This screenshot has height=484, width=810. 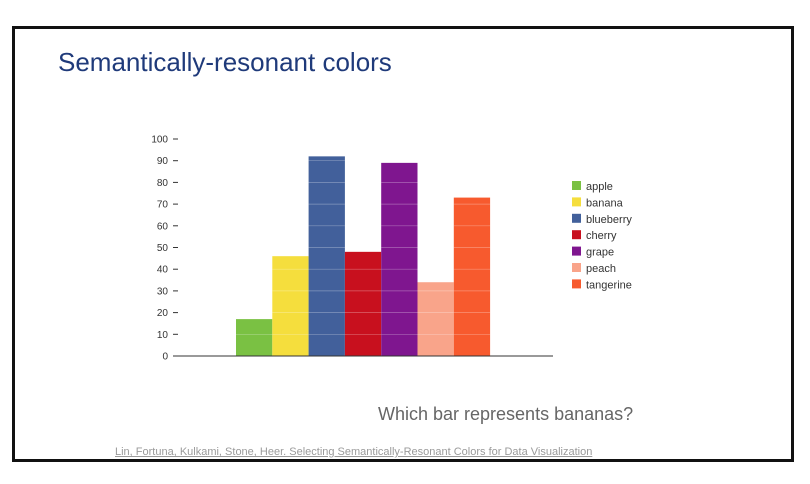 What do you see at coordinates (599, 187) in the screenshot?
I see `legend-label-apple: apple` at bounding box center [599, 187].